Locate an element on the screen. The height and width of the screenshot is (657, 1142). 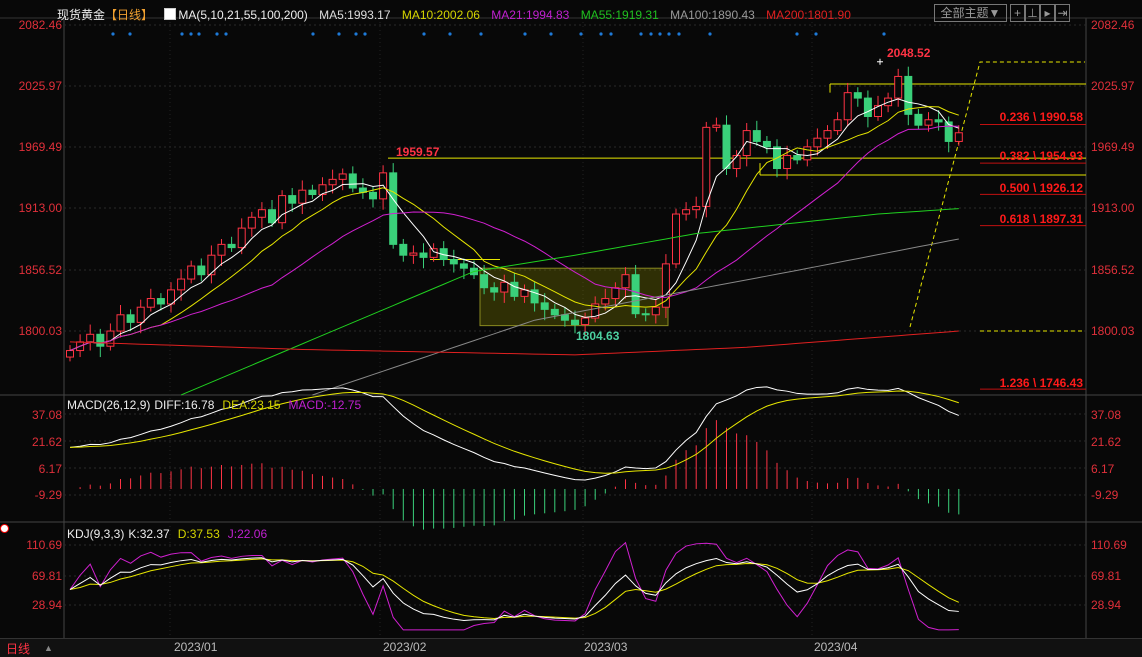
macd-diff-line is located at coordinates (514, 433).